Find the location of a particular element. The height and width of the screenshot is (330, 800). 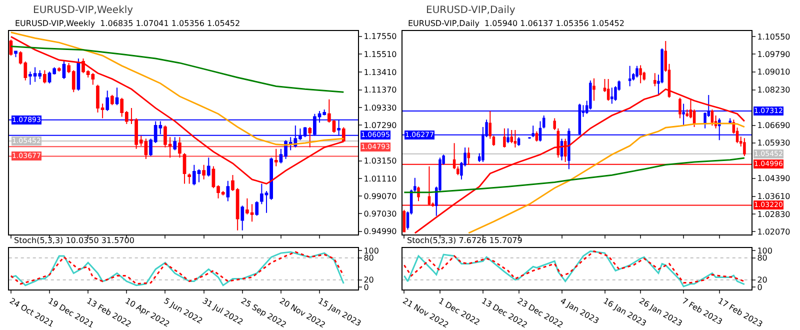

chart-title: Stoch(5,3,3) 10.0350 31.5700 is located at coordinates (74, 240).